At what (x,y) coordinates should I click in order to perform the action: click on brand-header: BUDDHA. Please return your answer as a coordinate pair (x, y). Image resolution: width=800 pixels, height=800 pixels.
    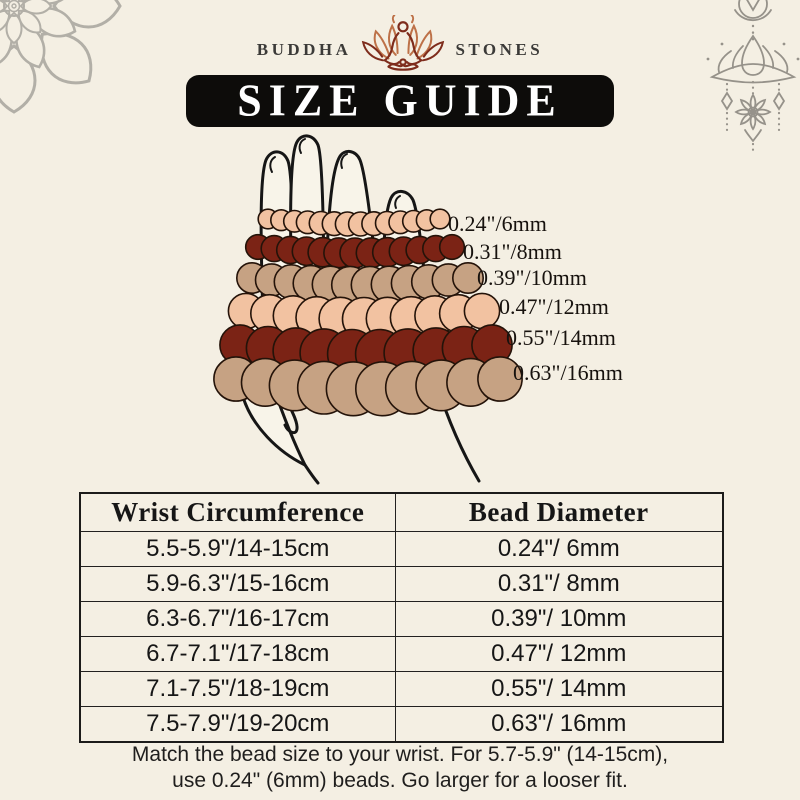
    Looking at the image, I should click on (400, 44).